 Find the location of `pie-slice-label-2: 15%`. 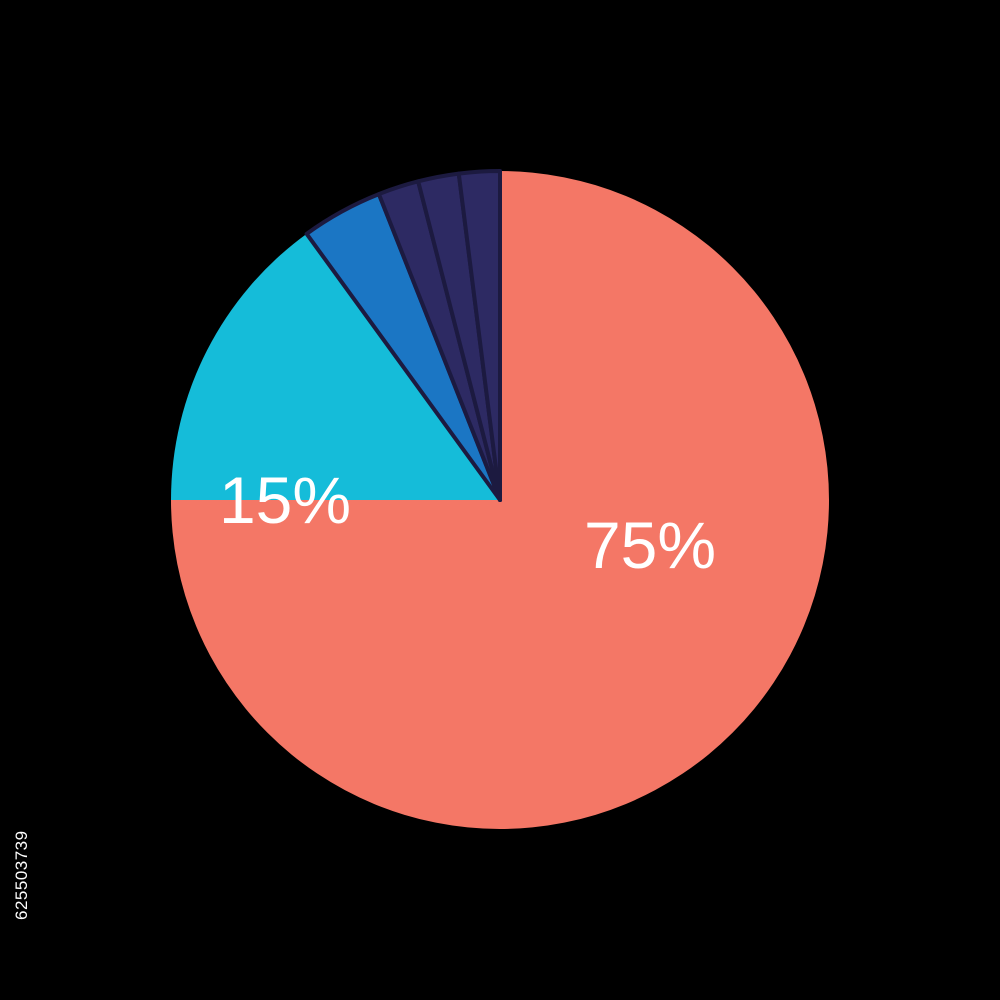

pie-slice-label-2: 15% is located at coordinates (285, 500).